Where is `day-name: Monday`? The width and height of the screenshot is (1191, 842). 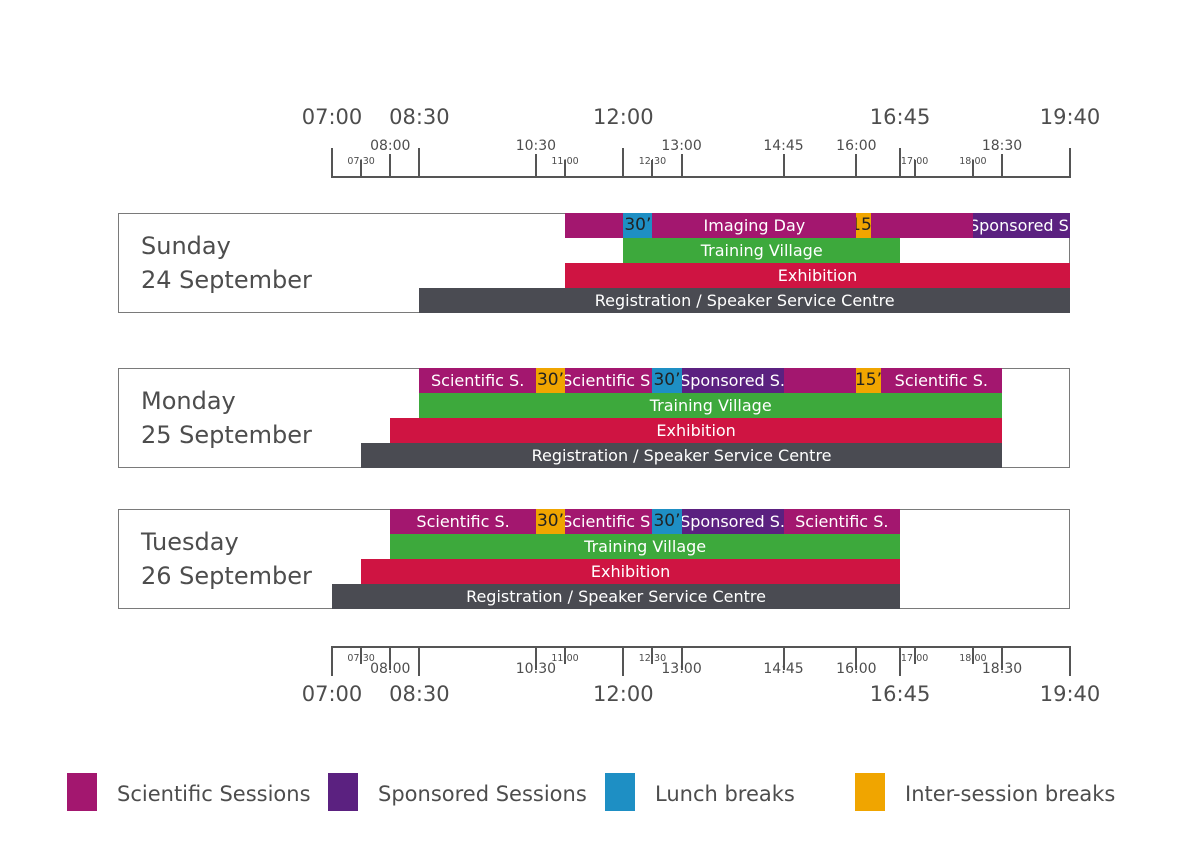
day-name: Monday is located at coordinates (188, 401).